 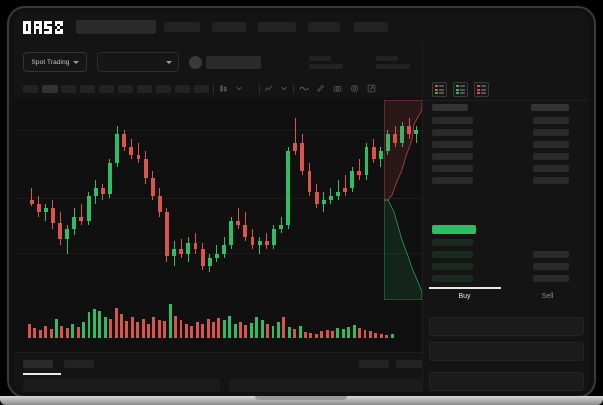 What do you see at coordinates (268, 88) in the screenshot?
I see `indicators-icon` at bounding box center [268, 88].